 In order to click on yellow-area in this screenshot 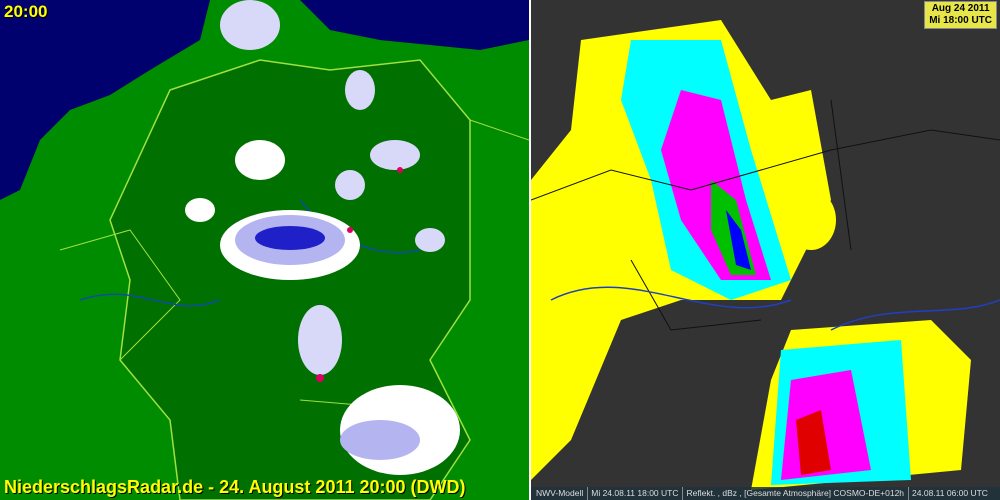, I will do `click(811, 220)`.